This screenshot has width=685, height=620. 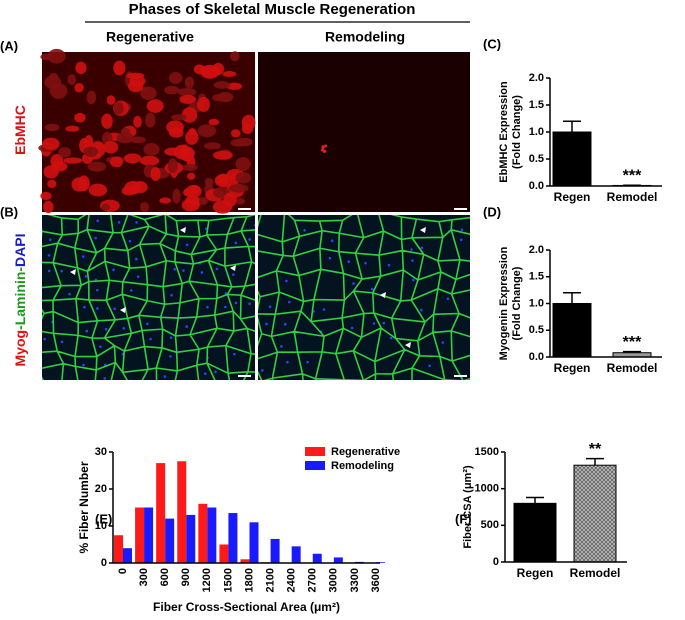 What do you see at coordinates (272, 9) in the screenshot?
I see `figure-title: Phases of Skeletal Muscle Regeneration` at bounding box center [272, 9].